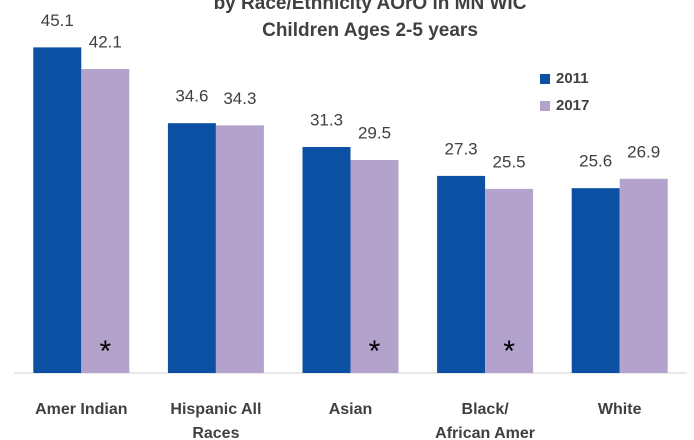  I want to click on value-label: 31.3, so click(326, 119).